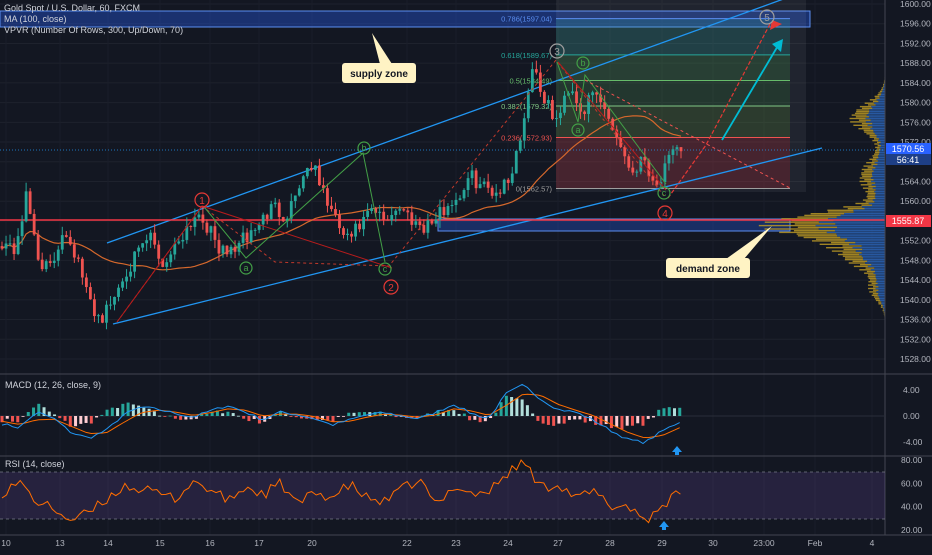 The image size is (932, 555). What do you see at coordinates (35, 464) in the screenshot?
I see `rsi-title: RSI (14, close)` at bounding box center [35, 464].